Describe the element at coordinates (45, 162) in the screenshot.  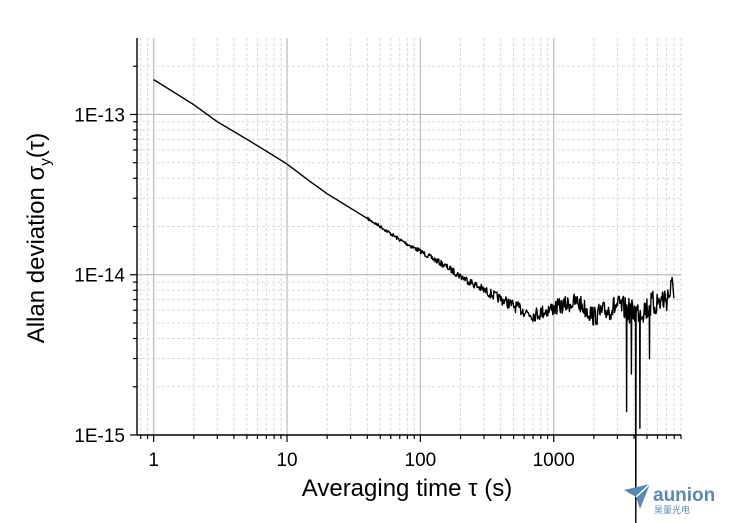
I see `y-axis-title-subscript: y` at that location.